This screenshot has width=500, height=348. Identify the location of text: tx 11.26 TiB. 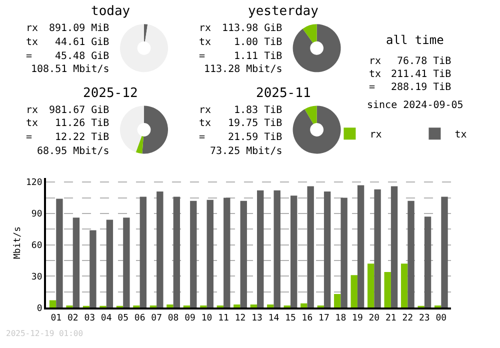
(68, 123).